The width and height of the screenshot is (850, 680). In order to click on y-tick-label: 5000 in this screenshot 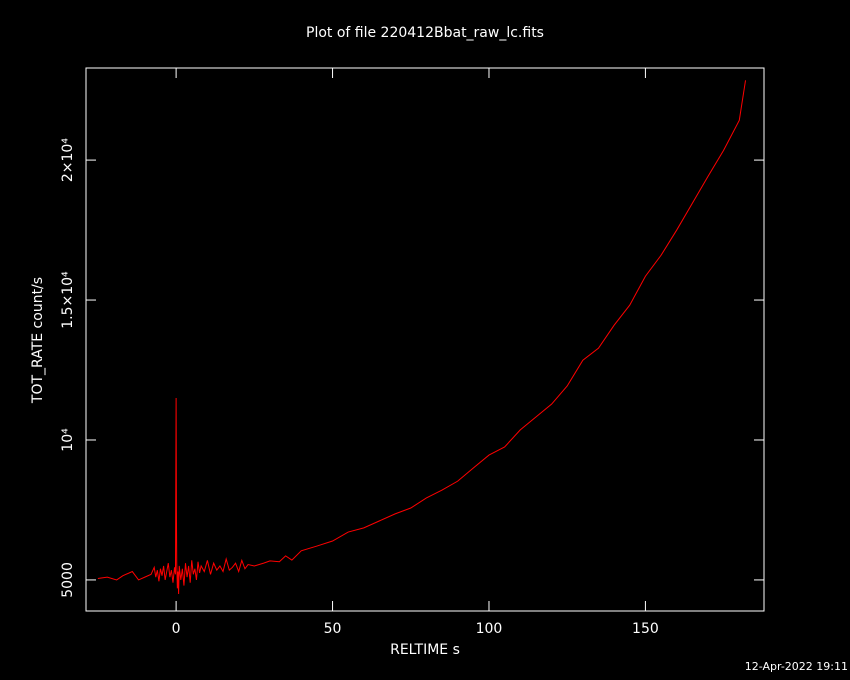, I will do `click(68, 580)`.